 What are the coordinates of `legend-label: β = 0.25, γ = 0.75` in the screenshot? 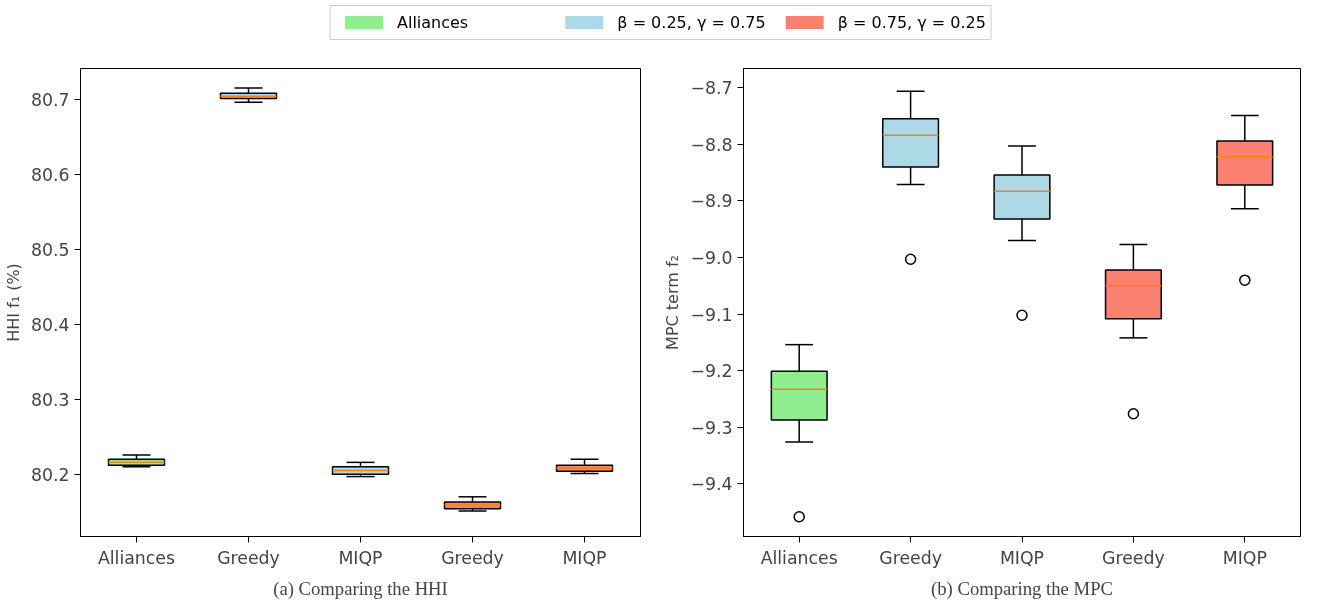 It's located at (691, 22).